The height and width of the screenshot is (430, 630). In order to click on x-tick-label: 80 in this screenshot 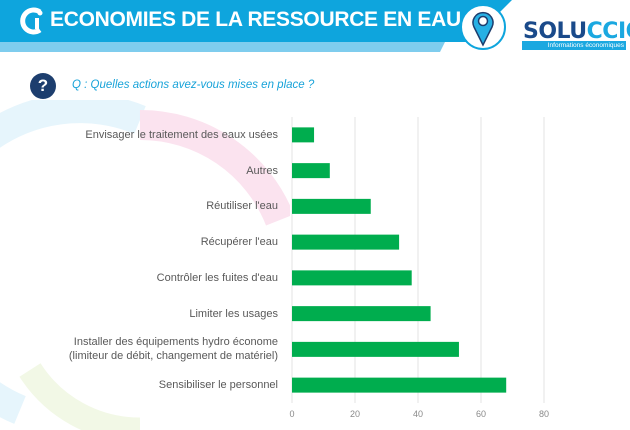, I will do `click(544, 414)`.